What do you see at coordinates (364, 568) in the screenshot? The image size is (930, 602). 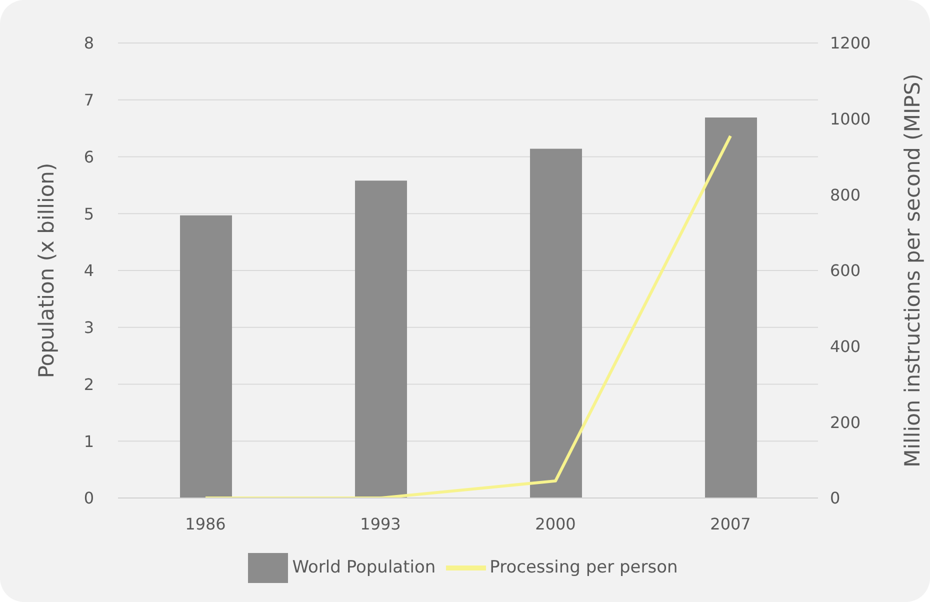 I see `legend-label: World Population` at bounding box center [364, 568].